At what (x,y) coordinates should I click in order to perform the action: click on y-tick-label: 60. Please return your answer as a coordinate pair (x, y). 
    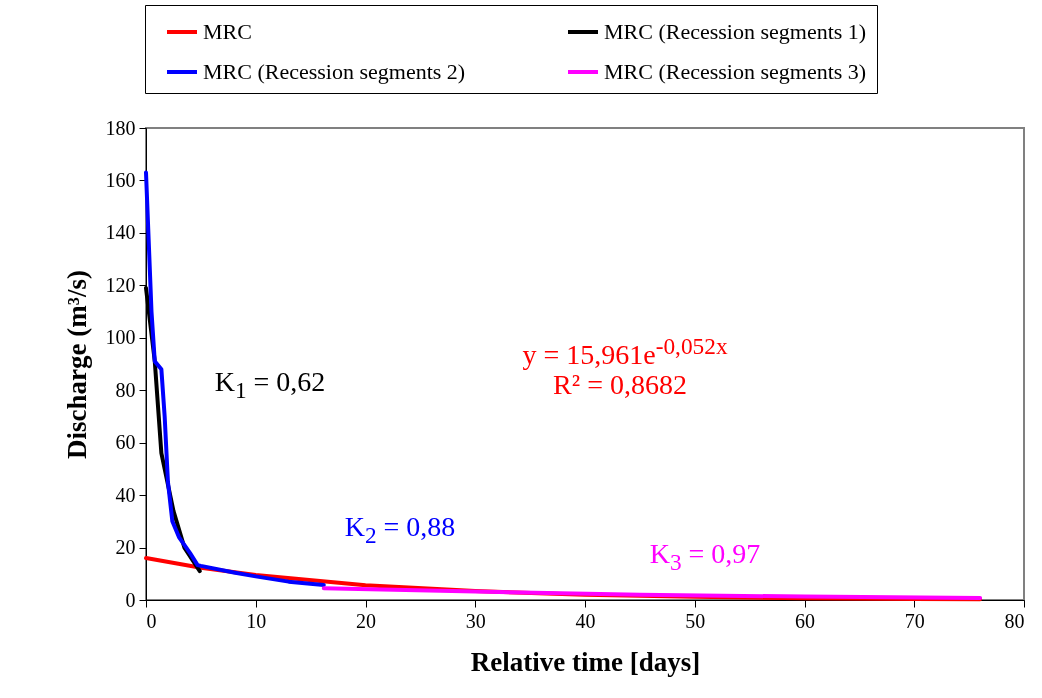
    Looking at the image, I should click on (125, 442).